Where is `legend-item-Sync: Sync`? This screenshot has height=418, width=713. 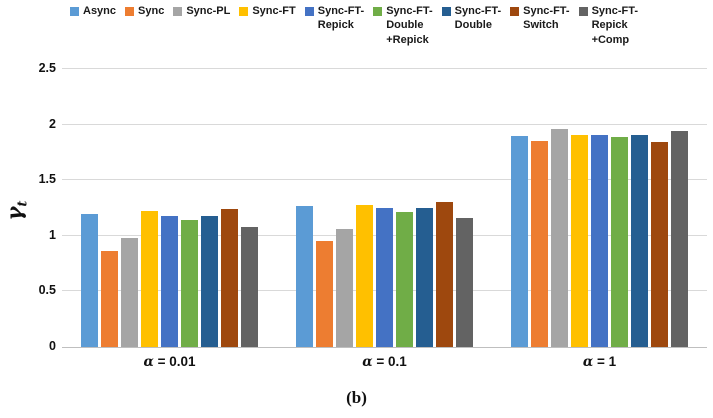 legend-item-Sync: Sync is located at coordinates (144, 11).